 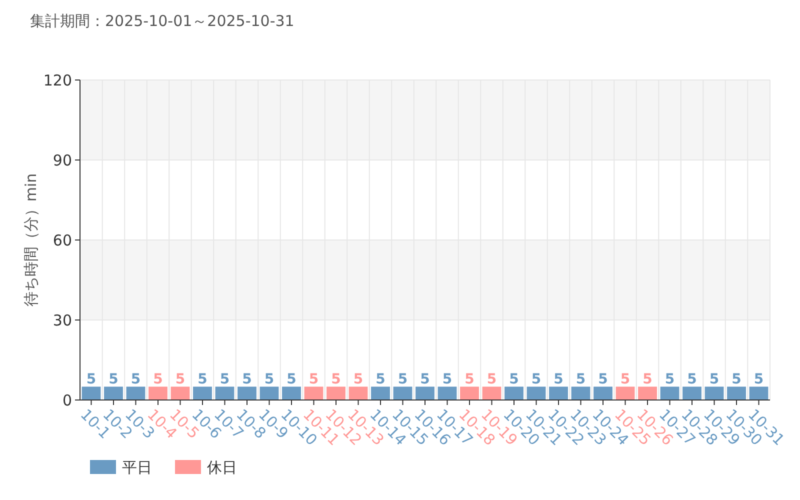 What do you see at coordinates (67, 400) in the screenshot?
I see `y-tick-label: 0` at bounding box center [67, 400].